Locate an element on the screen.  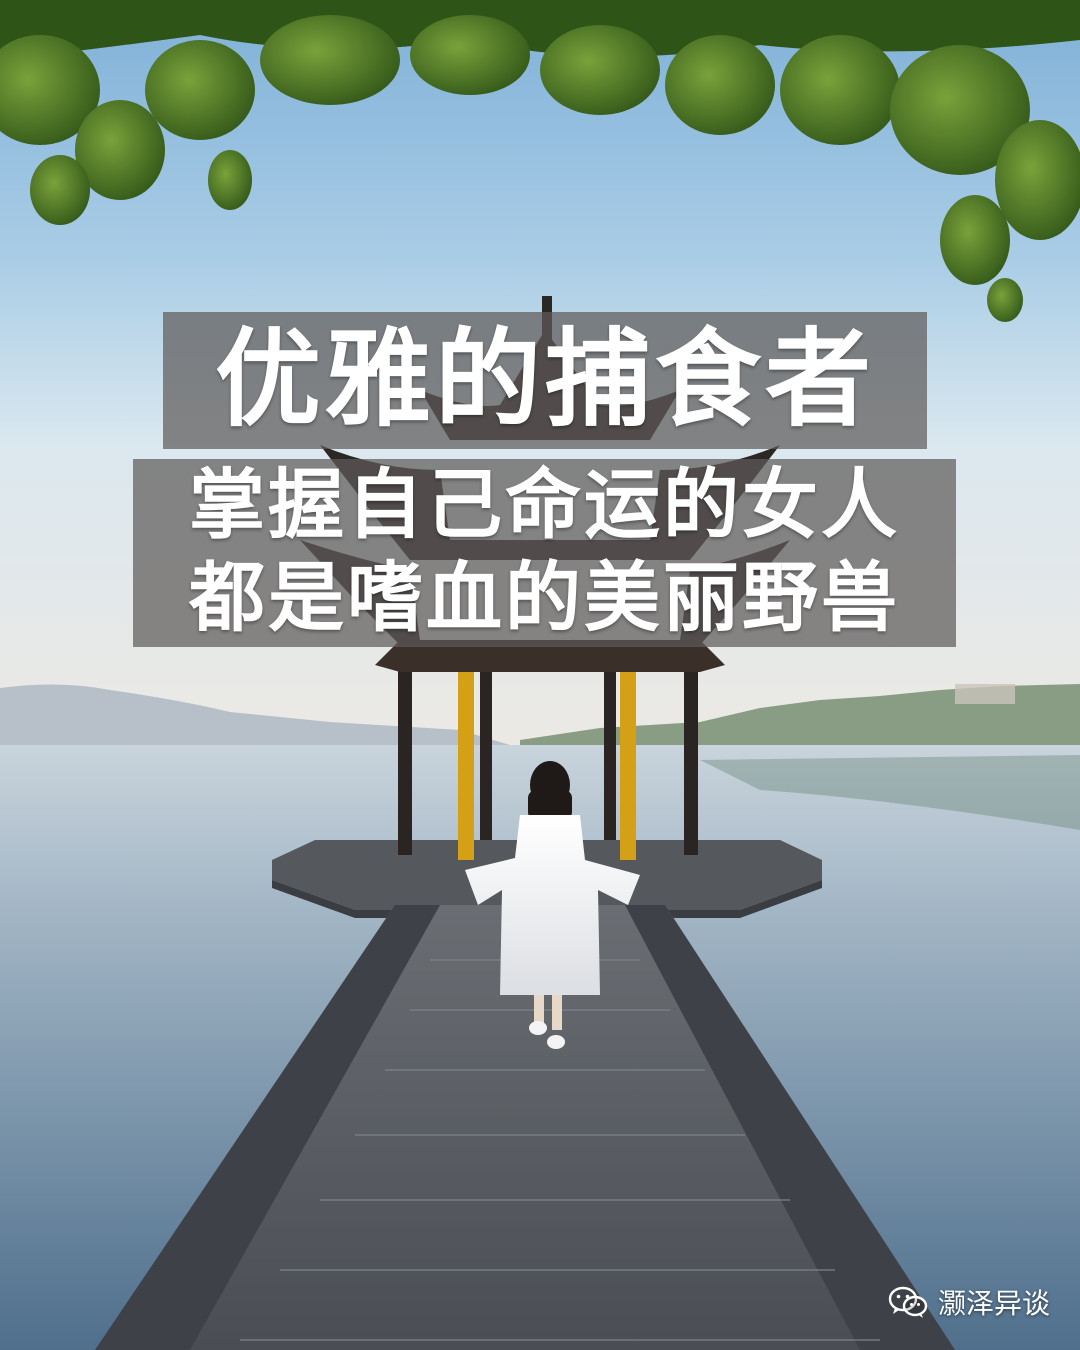
shore-reflection is located at coordinates (890, 792).